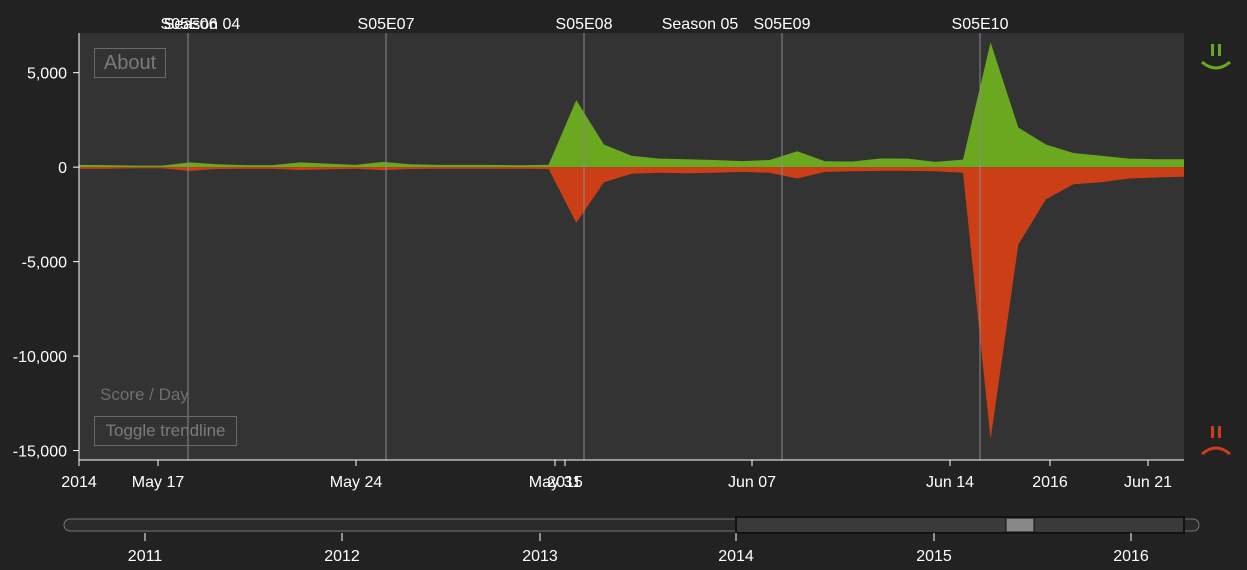  I want to click on navigator-tick-label: 2016, so click(1131, 556).